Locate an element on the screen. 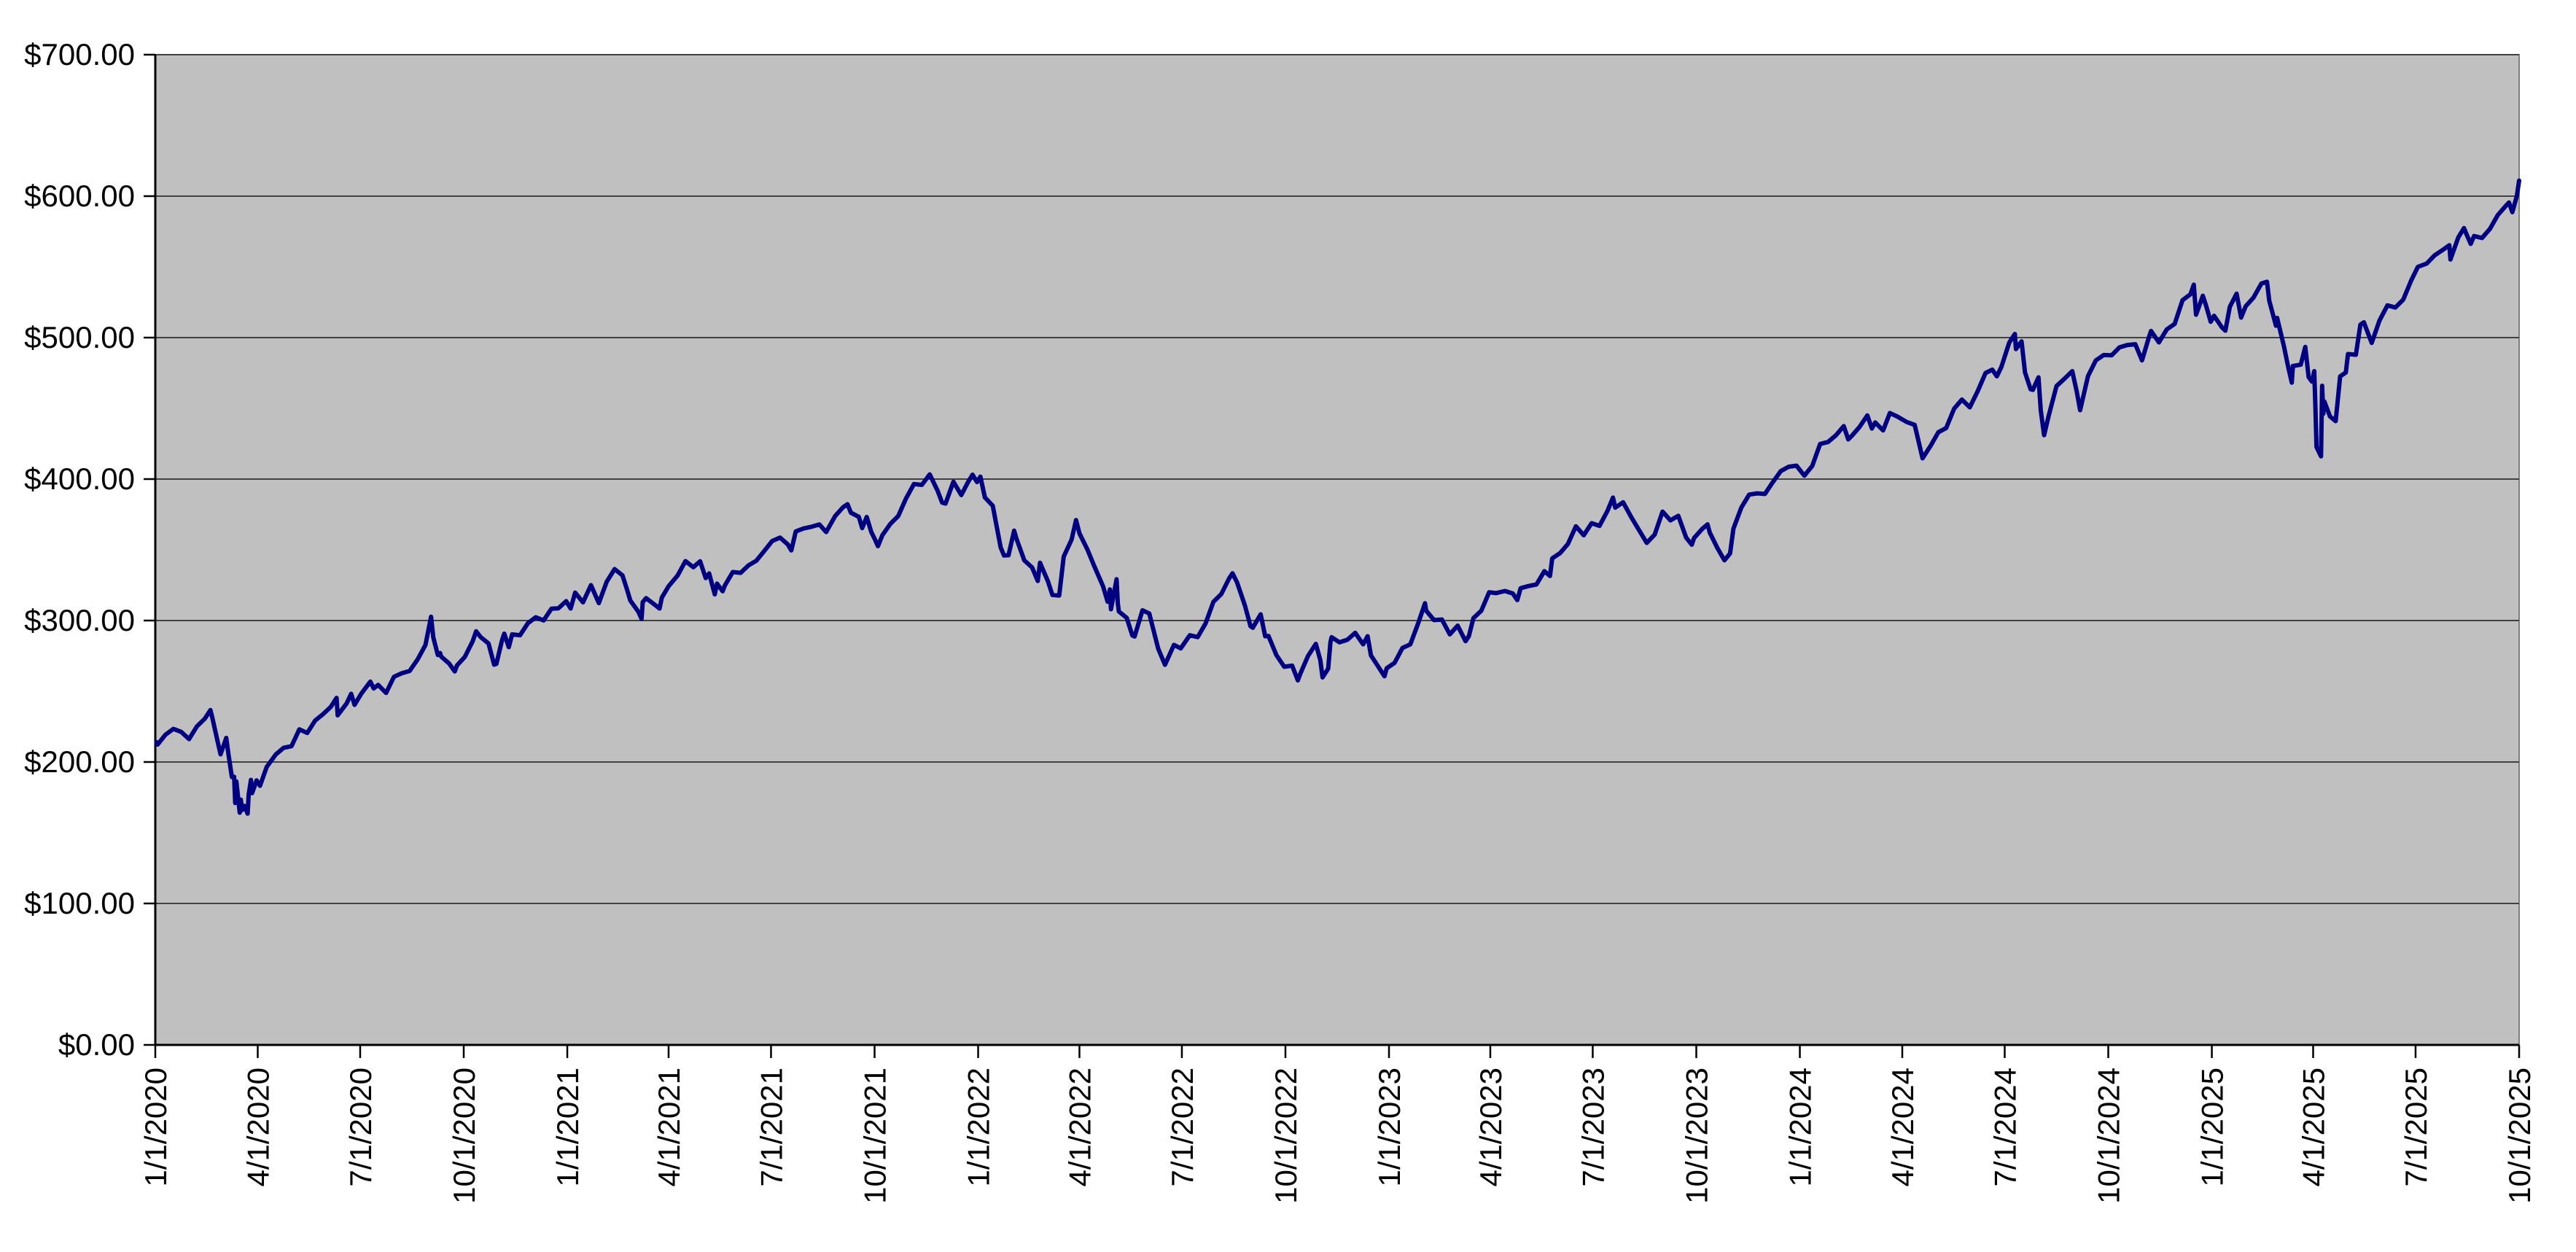  x-axis-label: 10/1/2021 is located at coordinates (875, 1136).